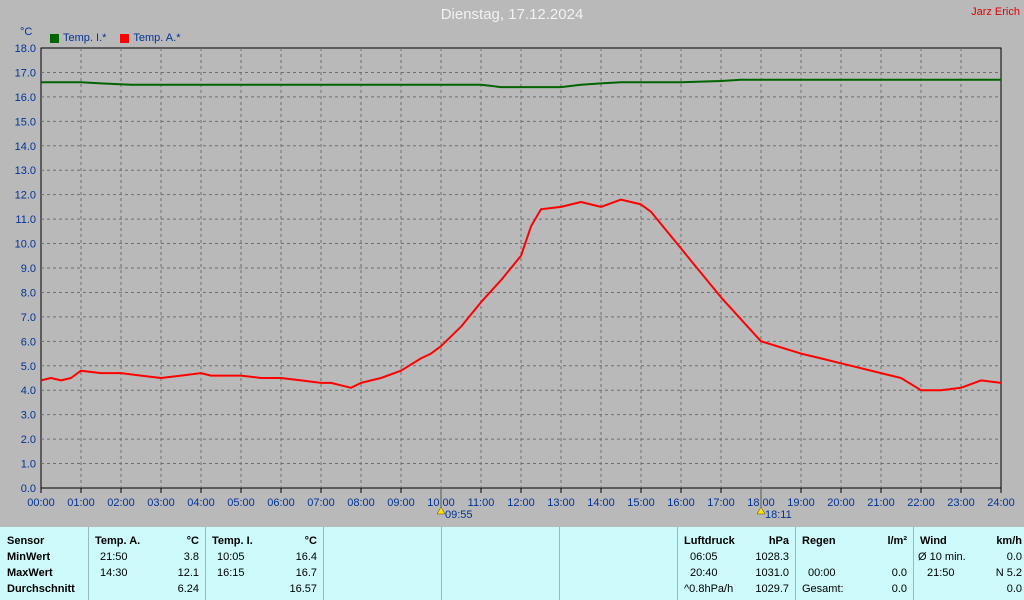 Image resolution: width=1024 pixels, height=600 pixels. What do you see at coordinates (81, 503) in the screenshot?
I see `x-tick-label: 01:00` at bounding box center [81, 503].